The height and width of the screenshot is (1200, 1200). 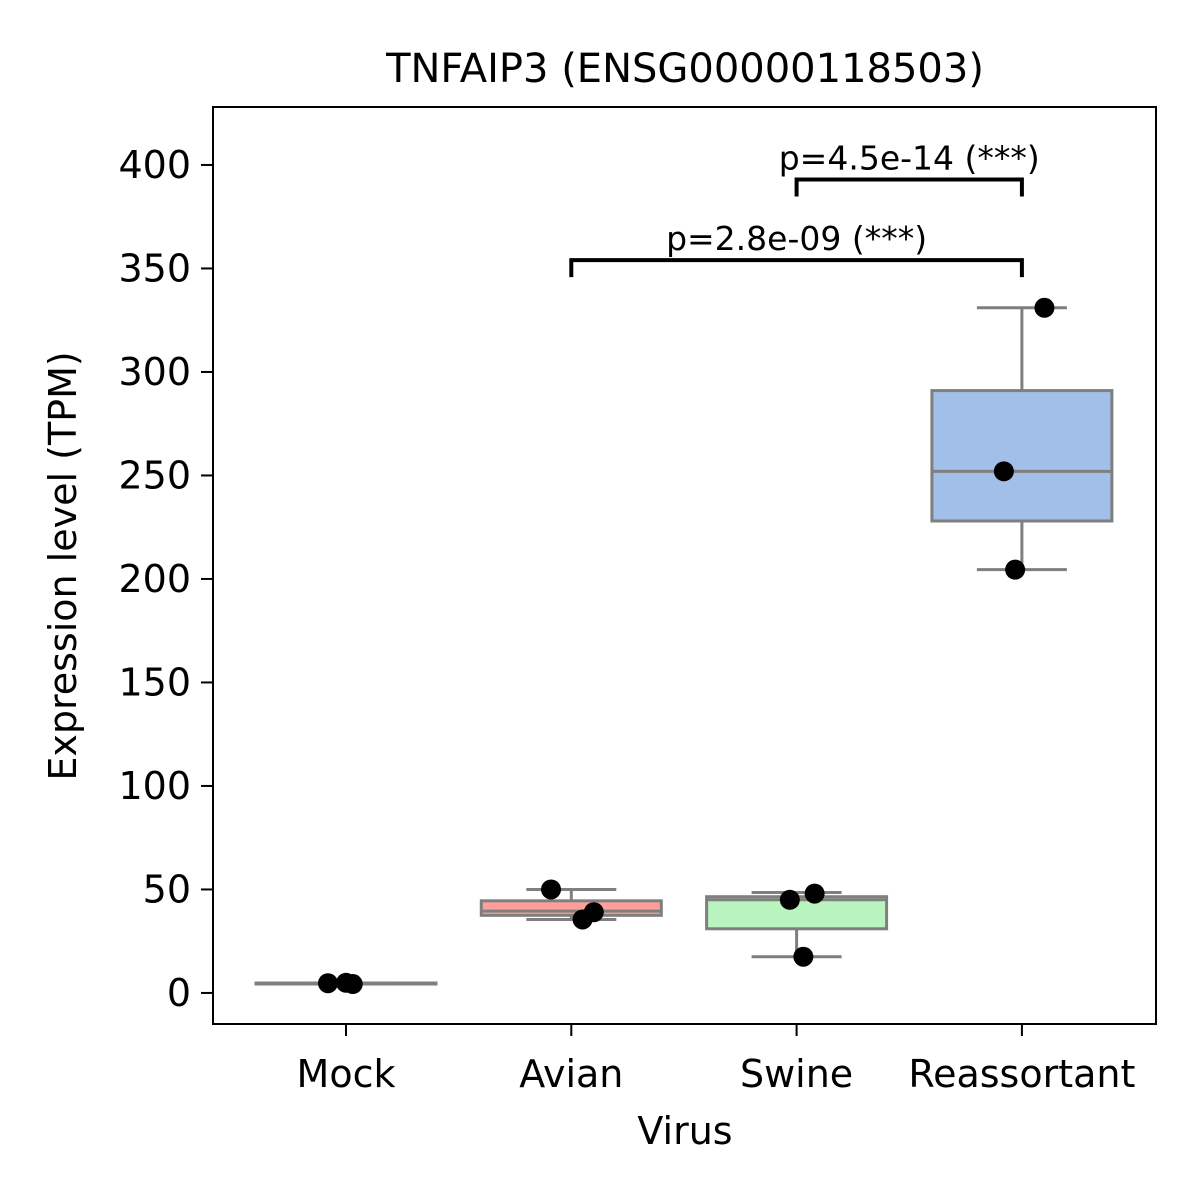 I want to click on x-tick-label: Avian, so click(x=571, y=1074).